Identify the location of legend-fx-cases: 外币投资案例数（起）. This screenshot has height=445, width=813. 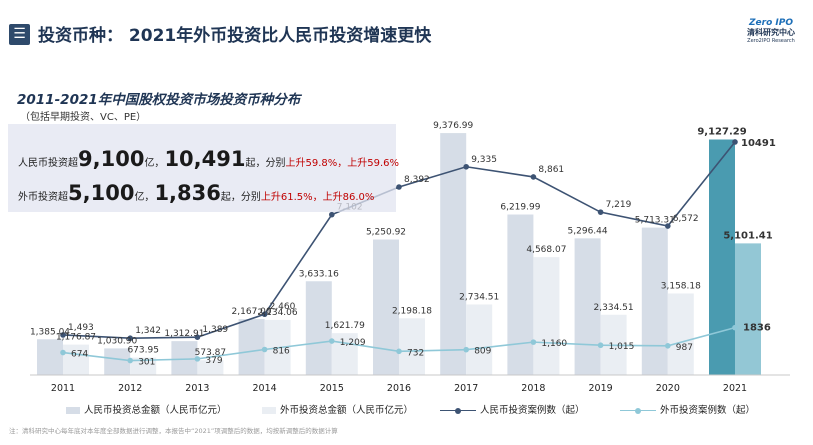
(687, 409).